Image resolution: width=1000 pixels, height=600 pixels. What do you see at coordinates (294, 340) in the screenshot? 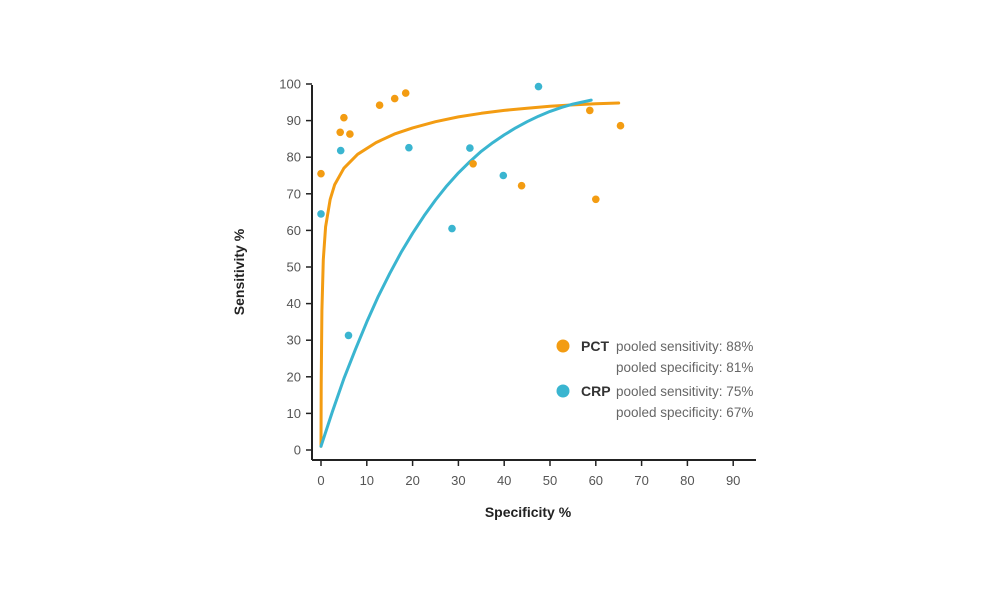
I see `y-tick-label-30: 30` at bounding box center [294, 340].